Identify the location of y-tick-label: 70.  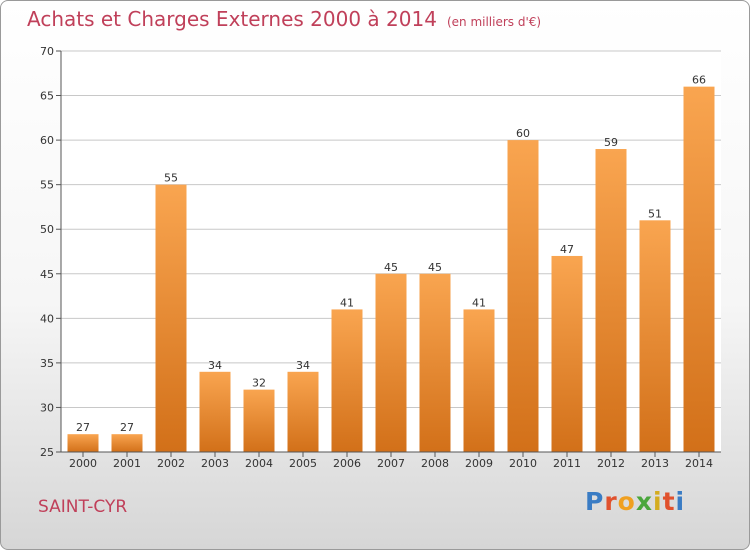
(47, 51).